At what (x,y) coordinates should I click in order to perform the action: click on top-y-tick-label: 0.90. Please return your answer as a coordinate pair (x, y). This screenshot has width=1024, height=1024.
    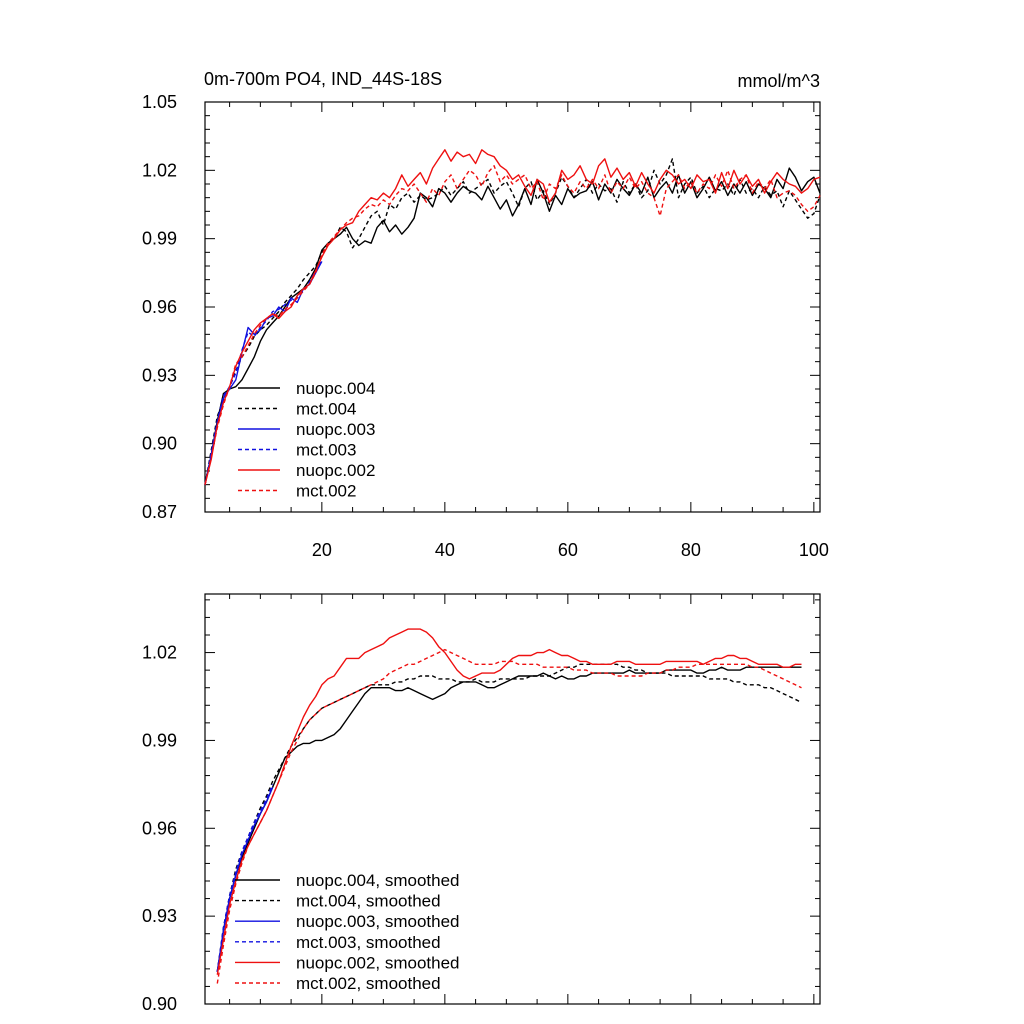
    Looking at the image, I should click on (159, 444).